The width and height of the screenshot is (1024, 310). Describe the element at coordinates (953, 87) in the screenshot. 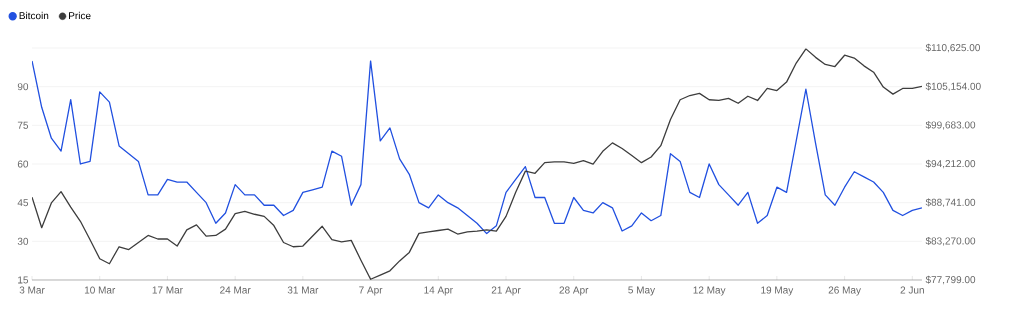

I see `y2-tick-label: $105,154.00` at that location.